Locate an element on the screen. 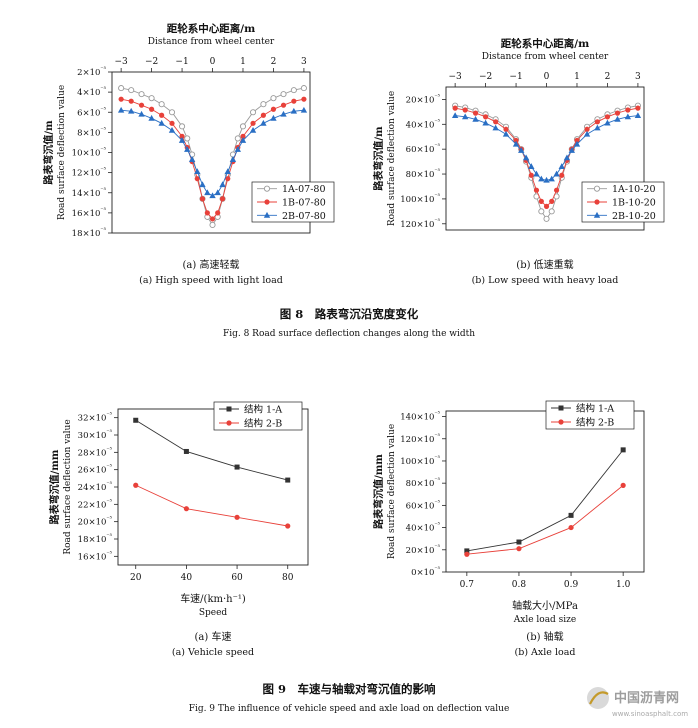 This screenshot has width=698, height=728. subplot-caption: (a) 车速 is located at coordinates (213, 636).